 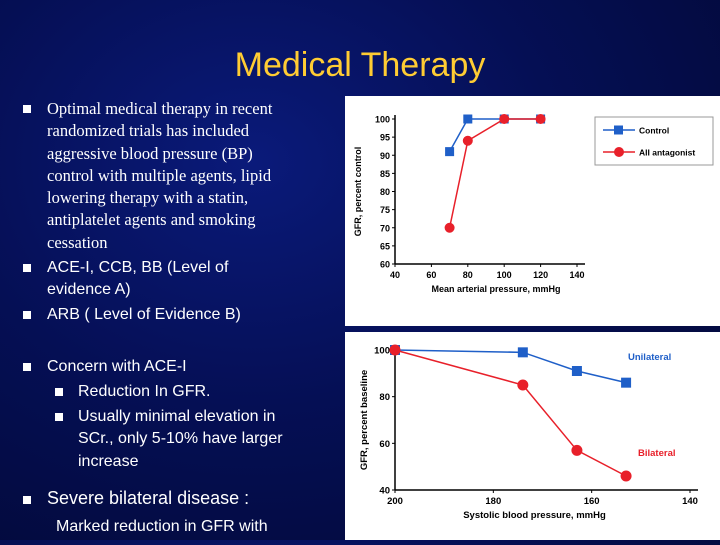 What do you see at coordinates (151, 220) in the screenshot?
I see `bullet-line: antiplatelet agents and smoking` at bounding box center [151, 220].